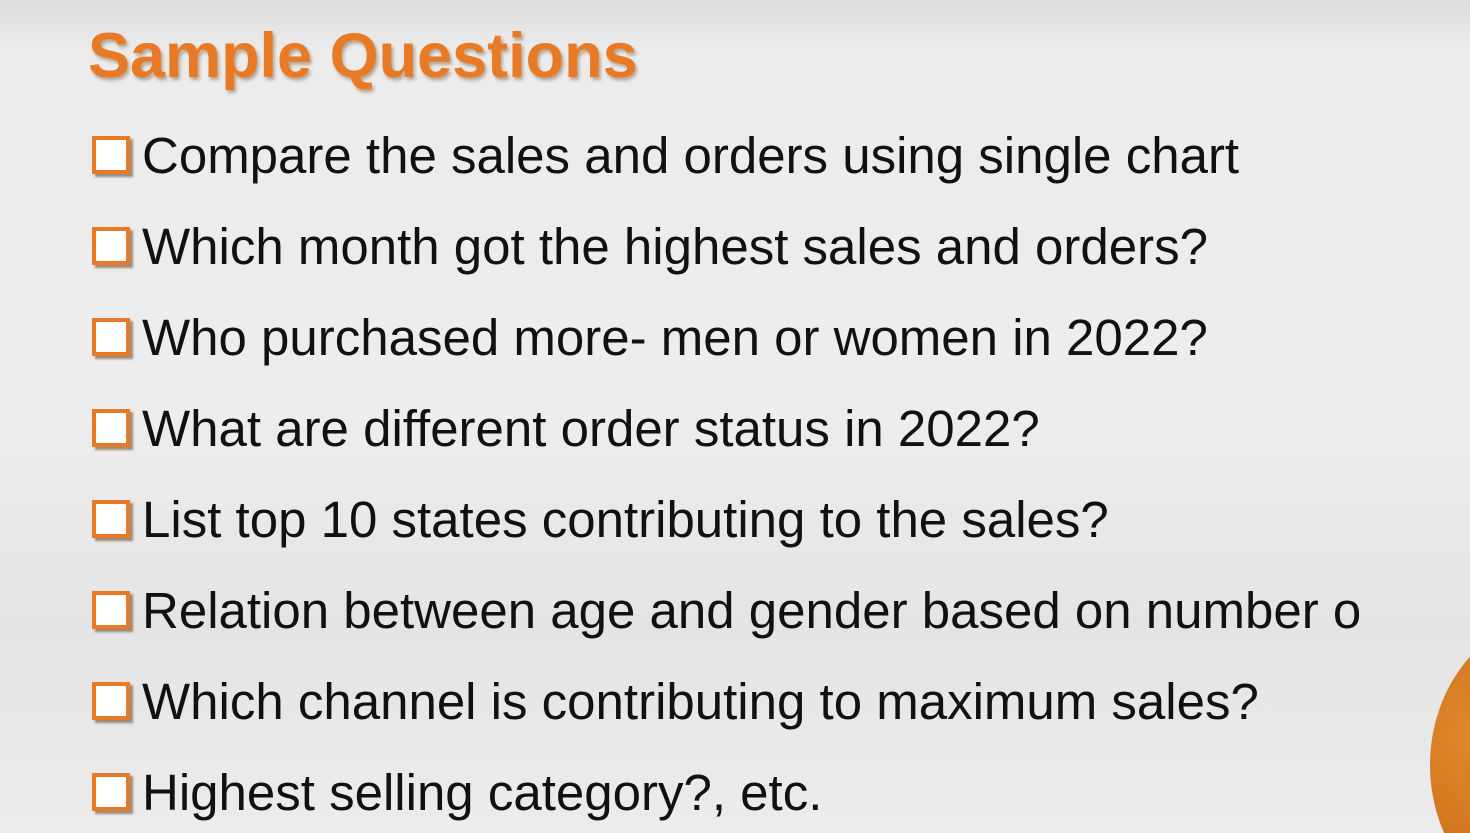 The image size is (1470, 833). I want to click on question-text: What are different order status in 2022?, so click(591, 428).